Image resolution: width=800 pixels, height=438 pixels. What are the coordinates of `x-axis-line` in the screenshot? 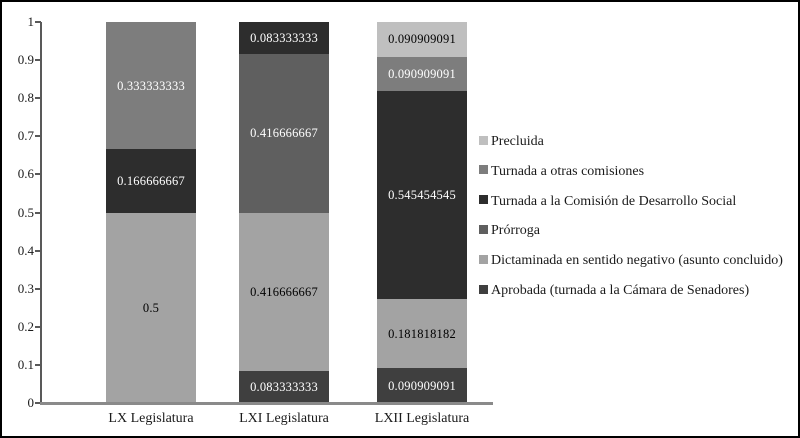 It's located at (266, 403).